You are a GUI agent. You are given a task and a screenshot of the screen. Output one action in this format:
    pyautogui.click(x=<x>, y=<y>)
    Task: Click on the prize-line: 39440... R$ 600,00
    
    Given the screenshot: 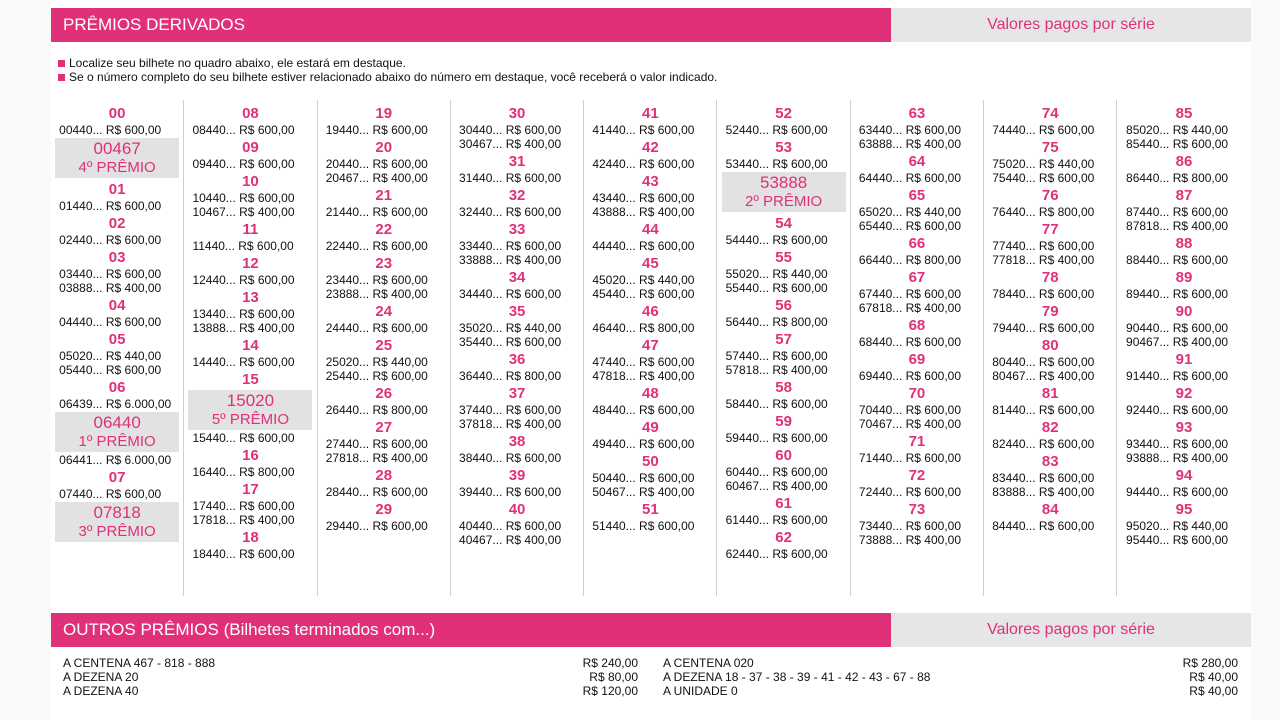 What is the action you would take?
    pyautogui.click(x=510, y=492)
    